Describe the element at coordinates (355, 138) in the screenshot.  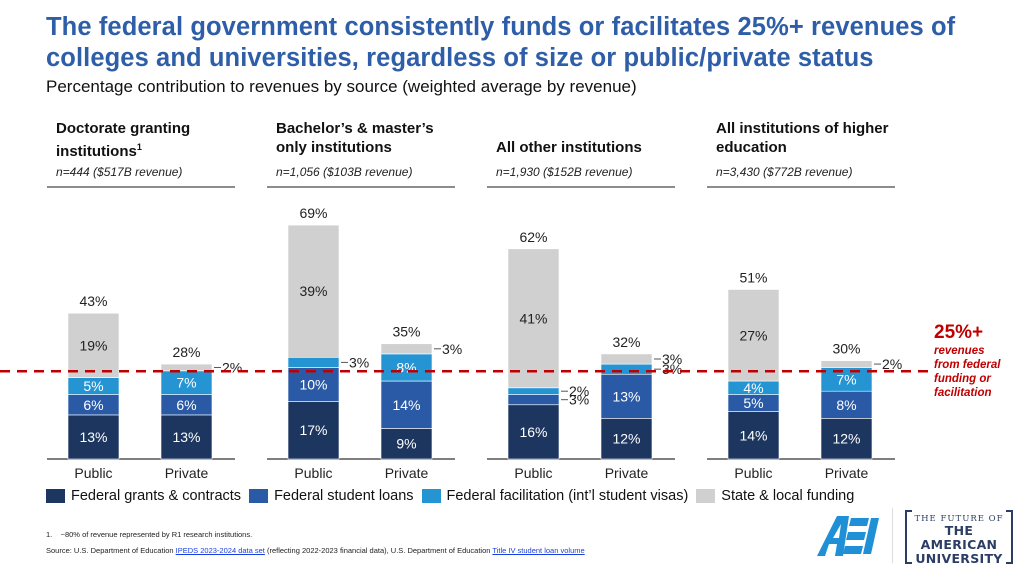
I see `group-title: Bachelor’s & master’s only institutions` at that location.